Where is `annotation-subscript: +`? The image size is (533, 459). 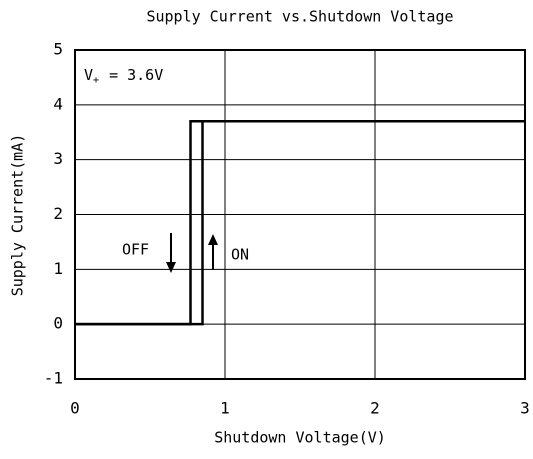 annotation-subscript: + is located at coordinates (96, 80).